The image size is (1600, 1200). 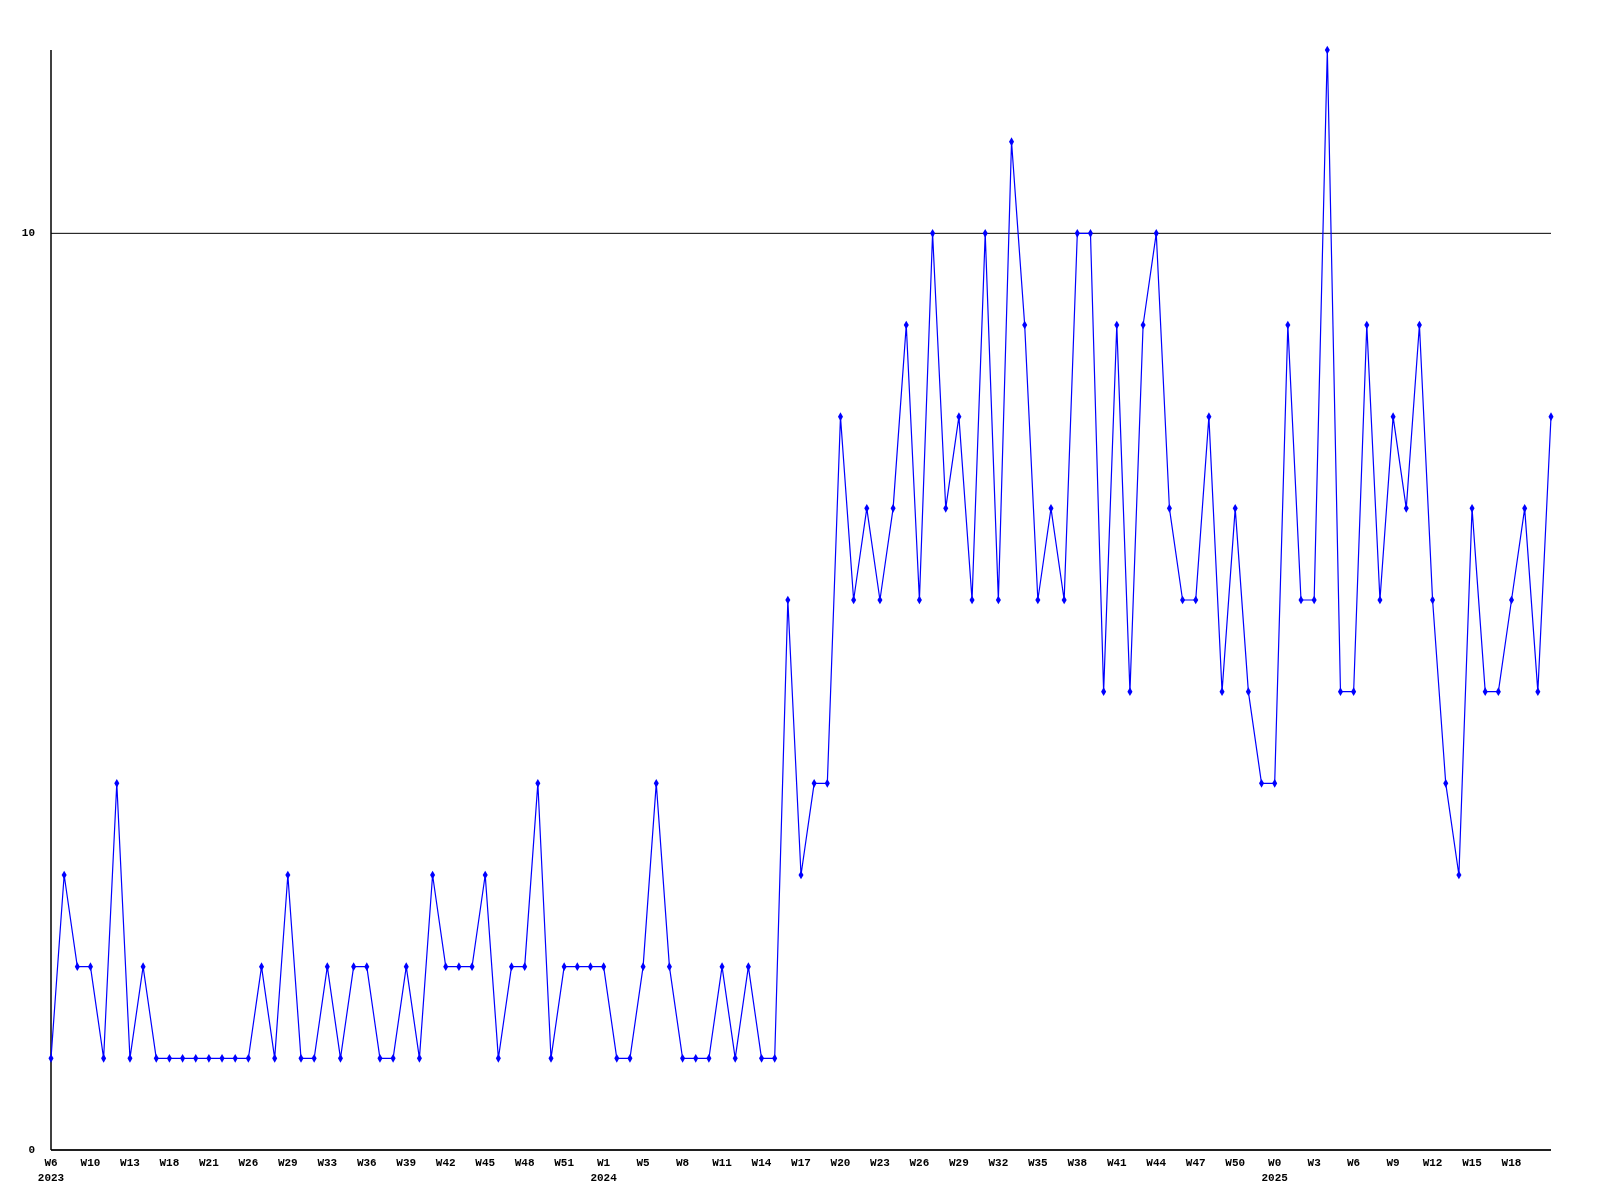 I want to click on x-tick-label: W0 2025, so click(x=1275, y=1170).